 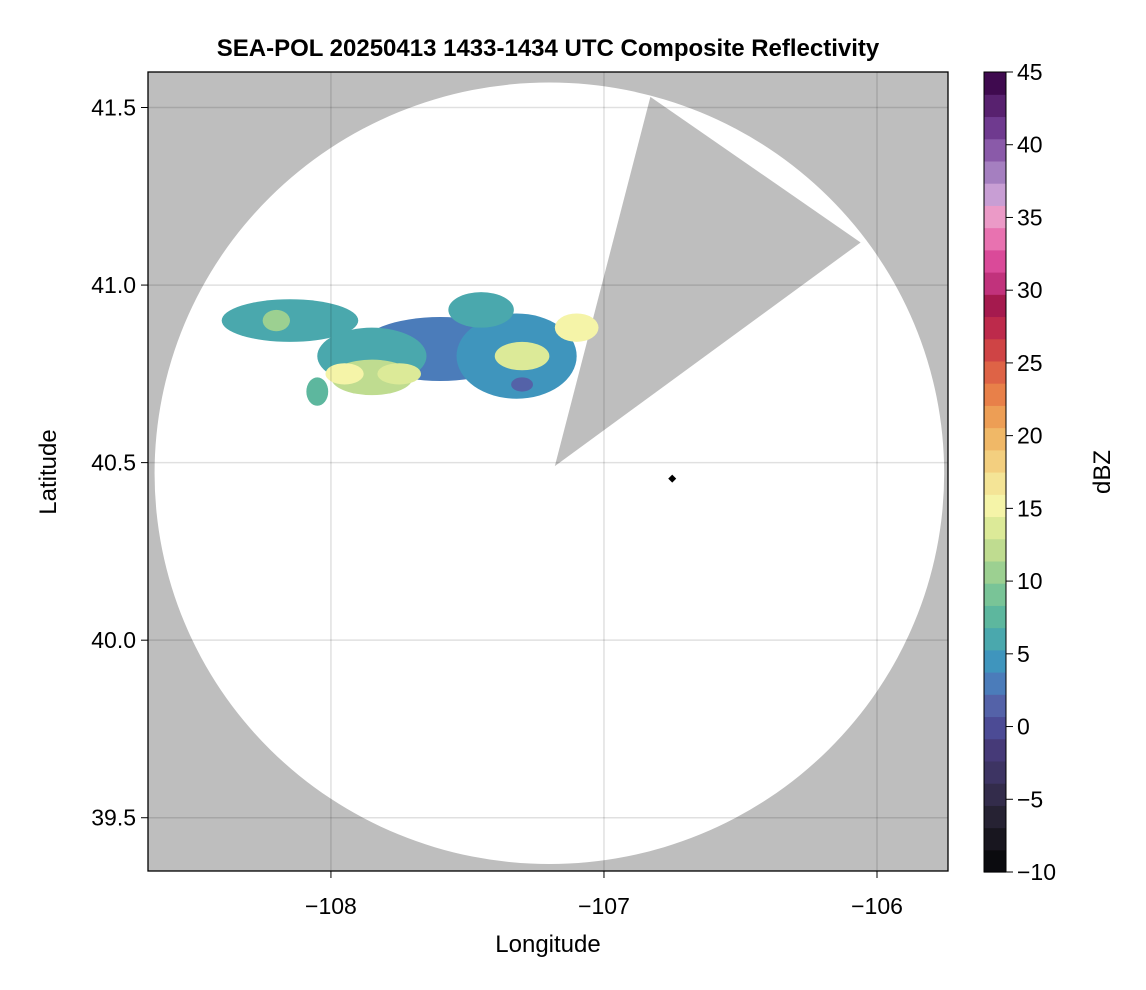 I want to click on colorbar-tick-label: 30, so click(x=1030, y=290).